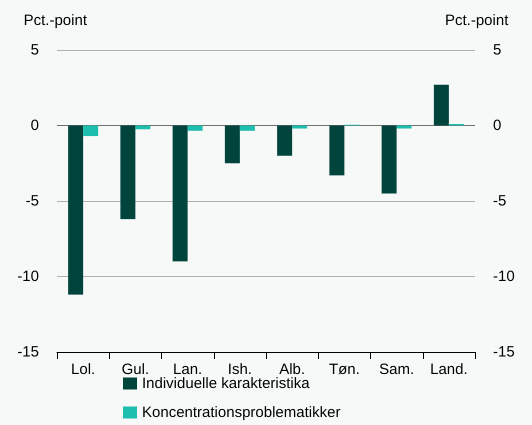 This screenshot has height=425, width=532. I want to click on x-tick-label: Ish., so click(240, 369).